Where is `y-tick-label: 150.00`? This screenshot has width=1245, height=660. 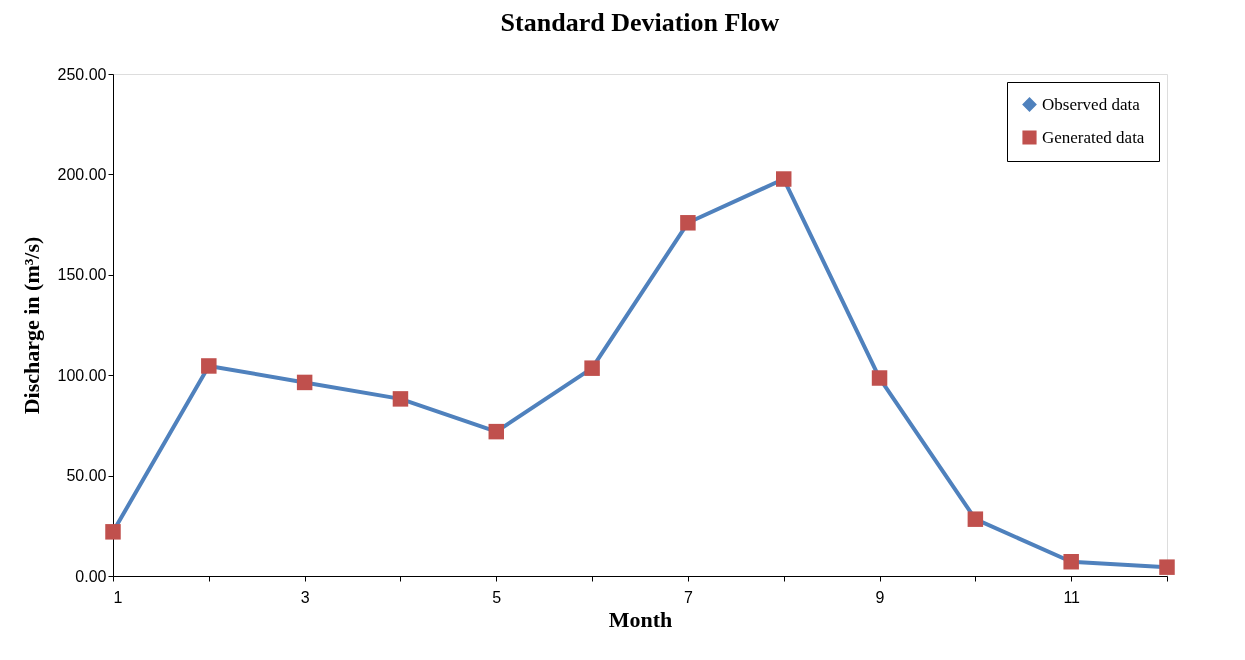
y-tick-label: 150.00 is located at coordinates (82, 275).